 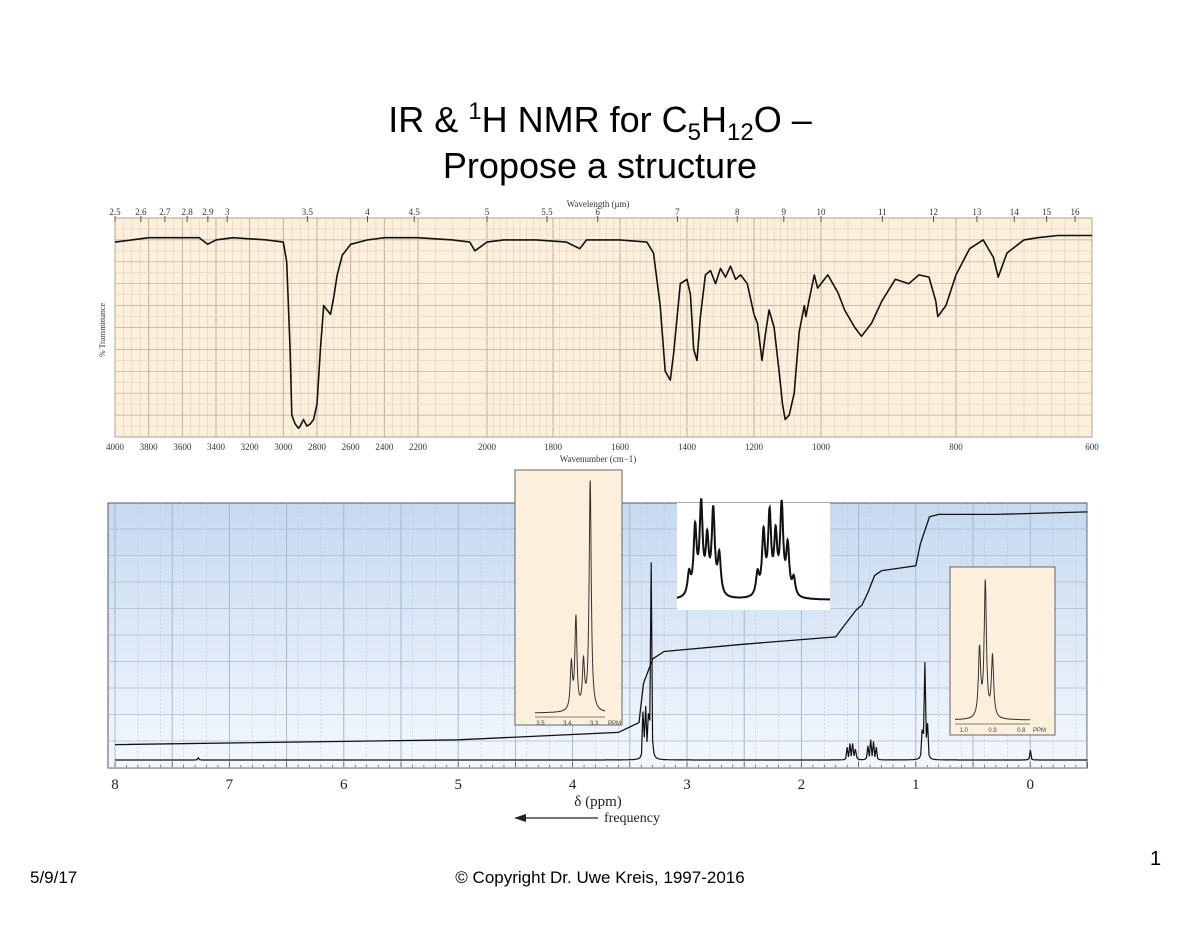 I want to click on nmr-x-tick-label: 0, so click(x=1030, y=785).